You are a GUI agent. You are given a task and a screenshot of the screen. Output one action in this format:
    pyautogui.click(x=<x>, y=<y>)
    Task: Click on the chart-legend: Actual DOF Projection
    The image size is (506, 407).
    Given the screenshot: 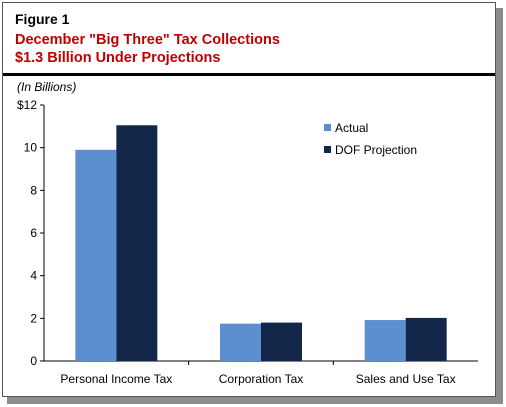 What is the action you would take?
    pyautogui.click(x=372, y=139)
    